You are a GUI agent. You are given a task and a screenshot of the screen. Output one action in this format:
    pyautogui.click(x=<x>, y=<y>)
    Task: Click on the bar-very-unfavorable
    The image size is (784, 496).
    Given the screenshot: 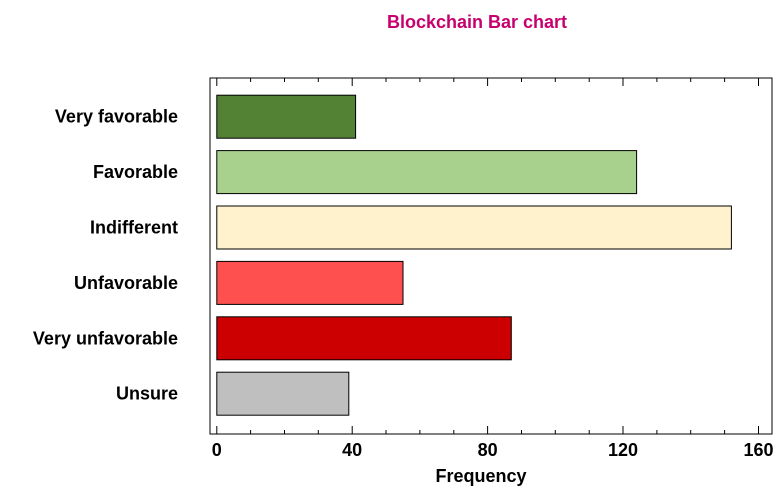 What is the action you would take?
    pyautogui.click(x=364, y=338)
    